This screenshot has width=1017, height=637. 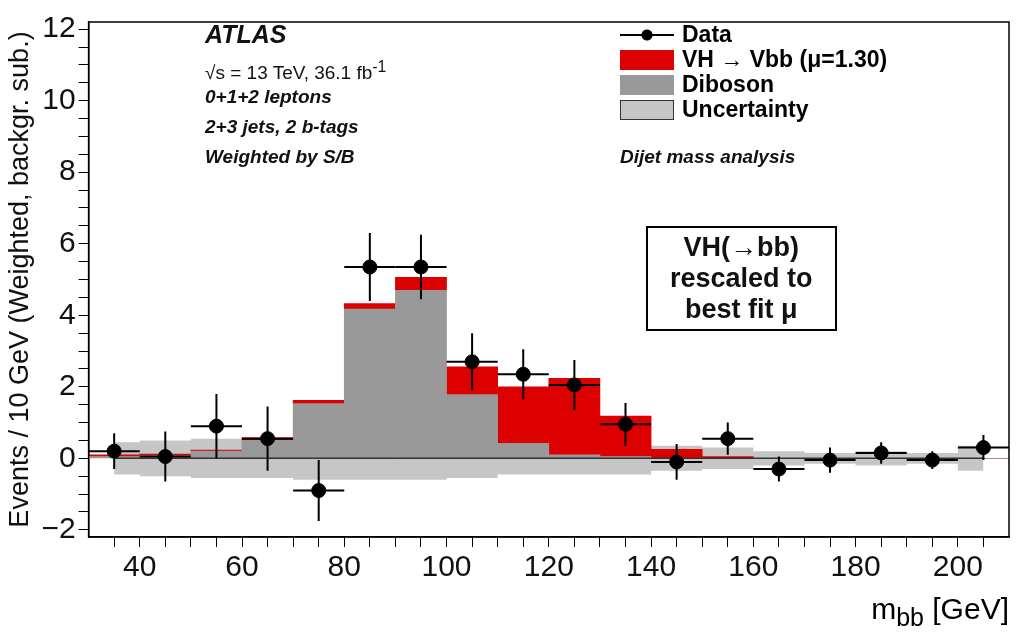 What do you see at coordinates (18, 279) in the screenshot?
I see `y-axis-title: Events / 10 GeV (Weighted, backgr. sub.)` at bounding box center [18, 279].